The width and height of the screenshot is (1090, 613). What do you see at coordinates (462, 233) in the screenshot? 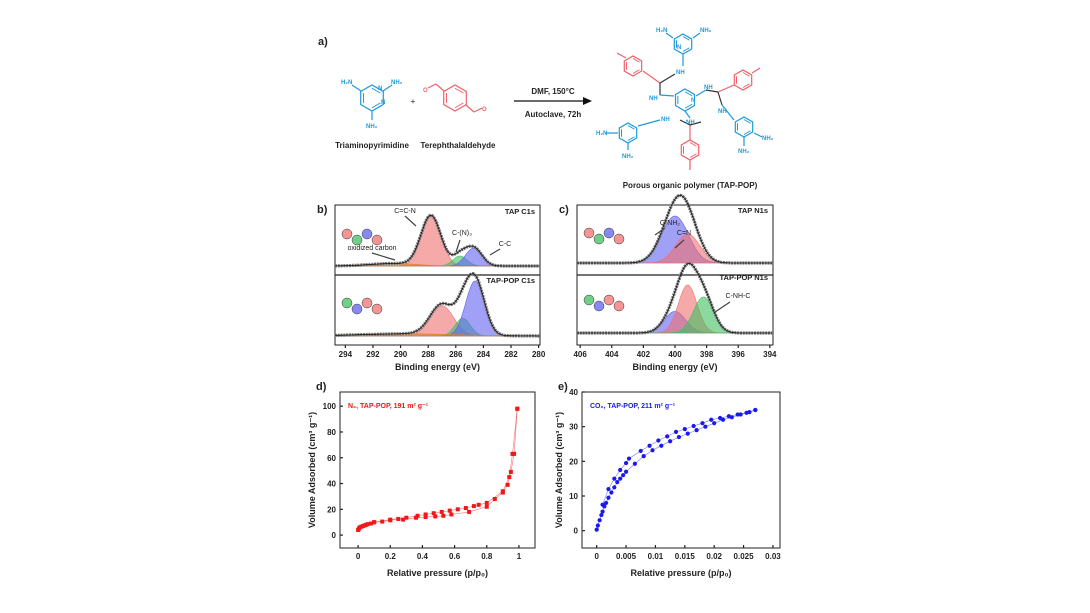
I see `peak-label: C-(N)₃` at bounding box center [462, 233].